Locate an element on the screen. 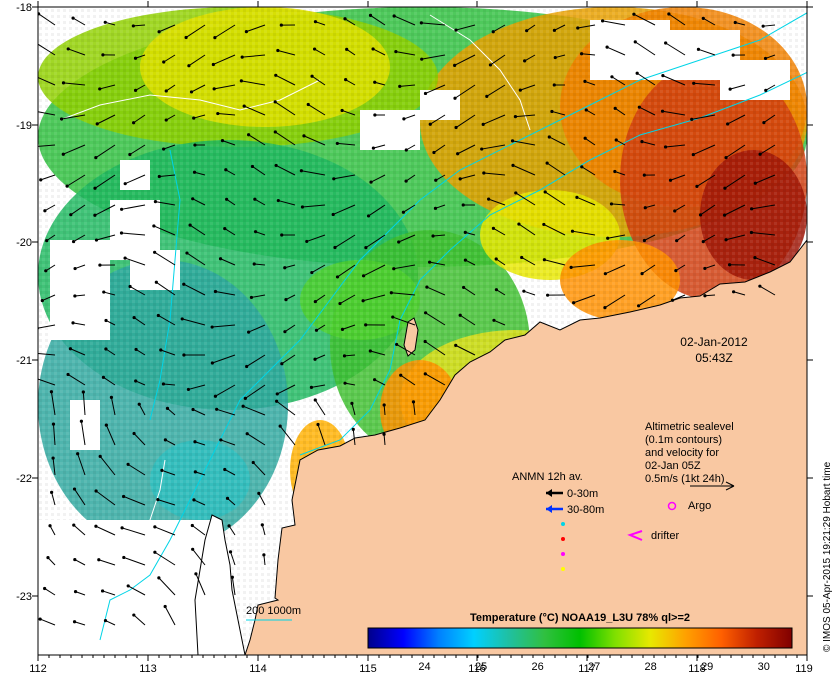 The width and height of the screenshot is (840, 680). anmn-markers is located at coordinates (563, 546).